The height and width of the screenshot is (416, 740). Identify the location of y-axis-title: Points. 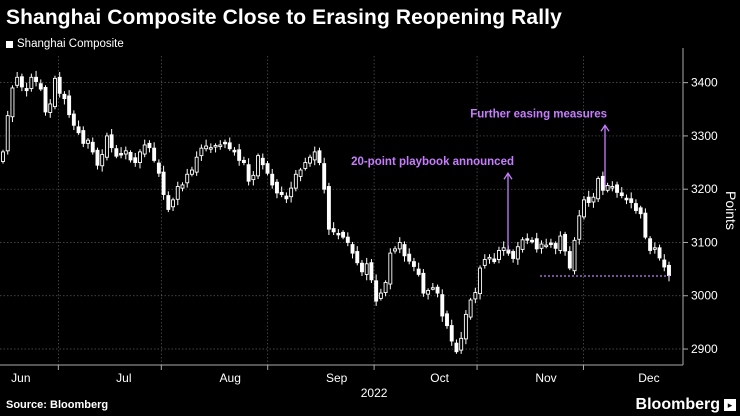
(731, 210).